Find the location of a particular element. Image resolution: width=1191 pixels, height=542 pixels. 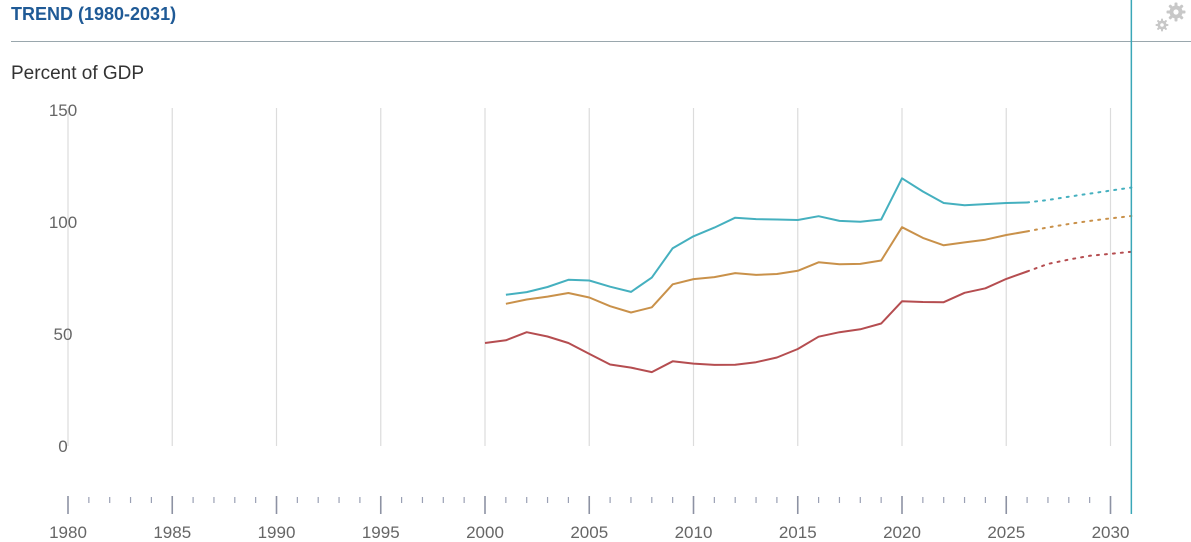

gears-icon is located at coordinates (1170, 18).